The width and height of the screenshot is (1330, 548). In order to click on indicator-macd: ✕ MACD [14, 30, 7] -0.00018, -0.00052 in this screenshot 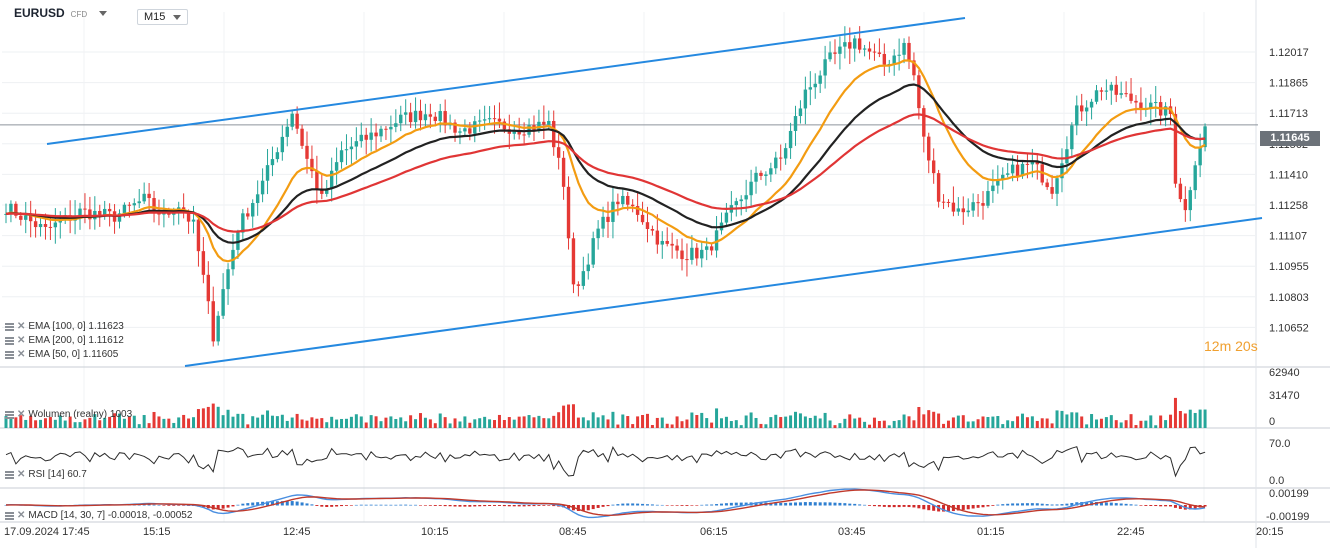, I will do `click(98, 515)`.